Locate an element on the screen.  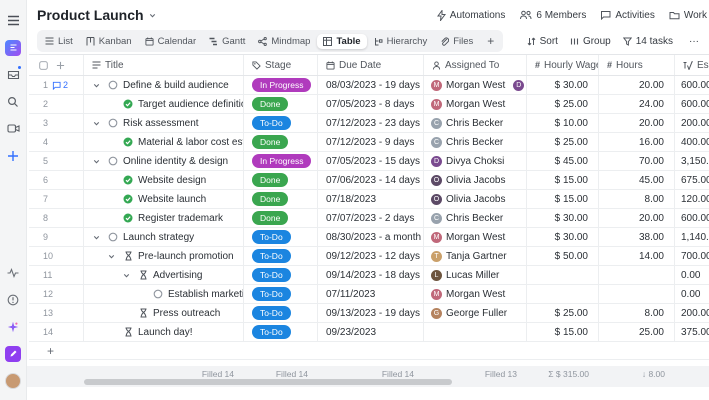
estimate-cell: 200.00 is located at coordinates (692, 123).